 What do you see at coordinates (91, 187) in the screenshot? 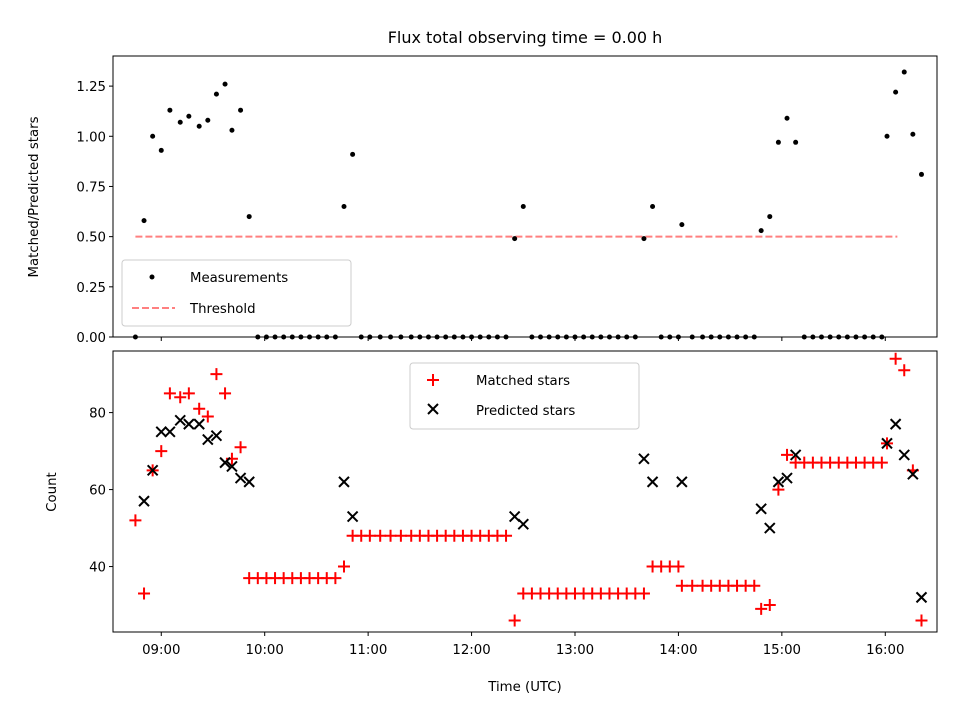
I see `top-y-tick-label: 0.75` at bounding box center [91, 187].